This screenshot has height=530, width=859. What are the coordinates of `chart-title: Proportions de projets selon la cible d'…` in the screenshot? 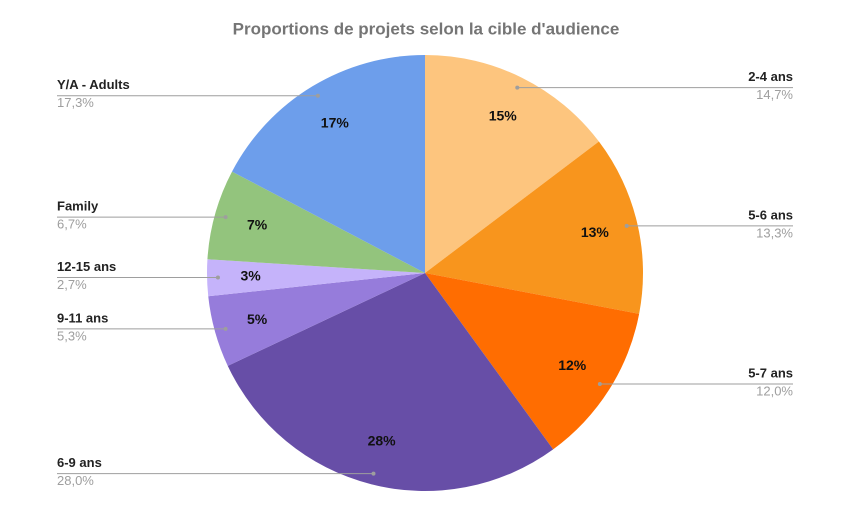 It's located at (426, 28).